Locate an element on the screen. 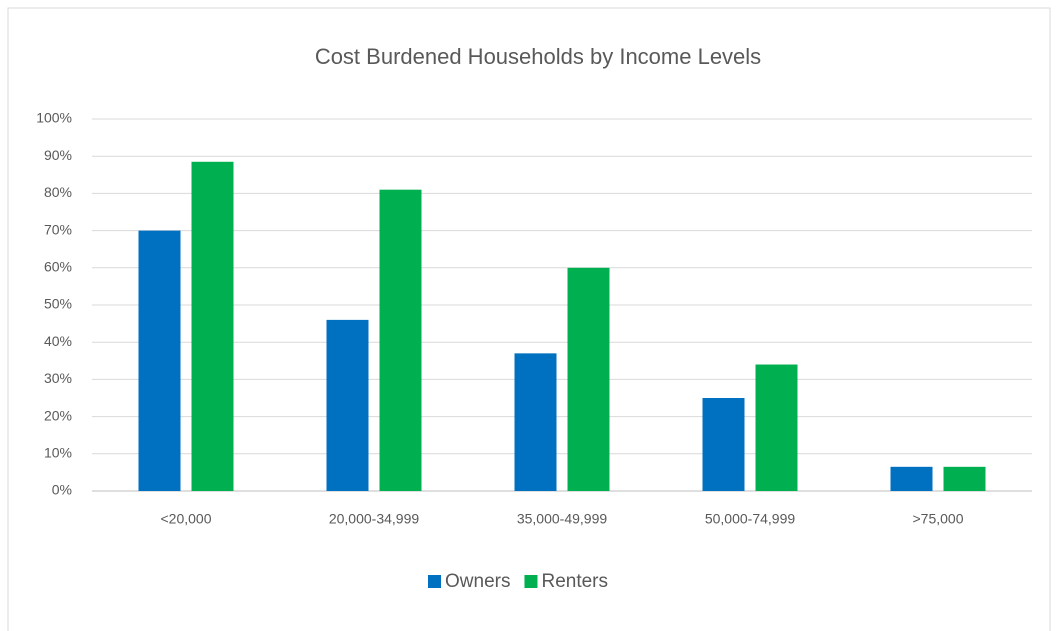 The width and height of the screenshot is (1058, 631). y-tick-label: 20% is located at coordinates (58, 415).